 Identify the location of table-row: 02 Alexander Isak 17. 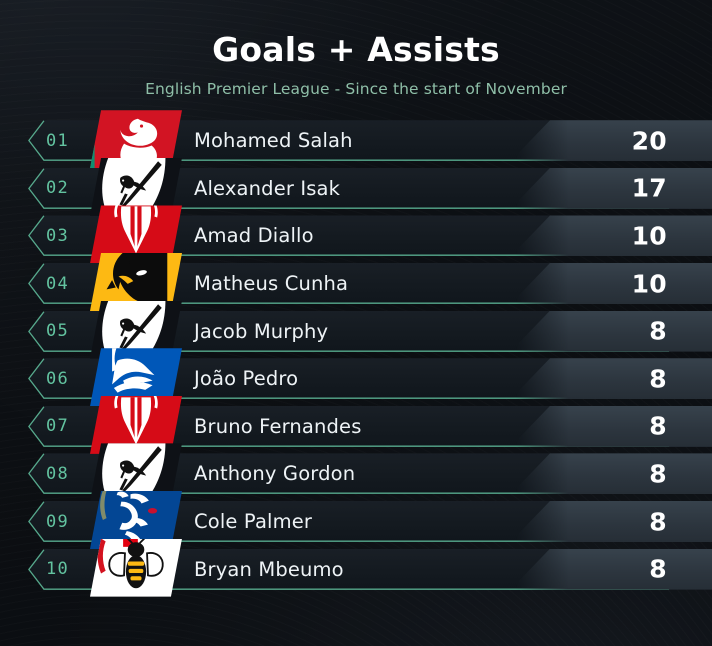
(348, 186).